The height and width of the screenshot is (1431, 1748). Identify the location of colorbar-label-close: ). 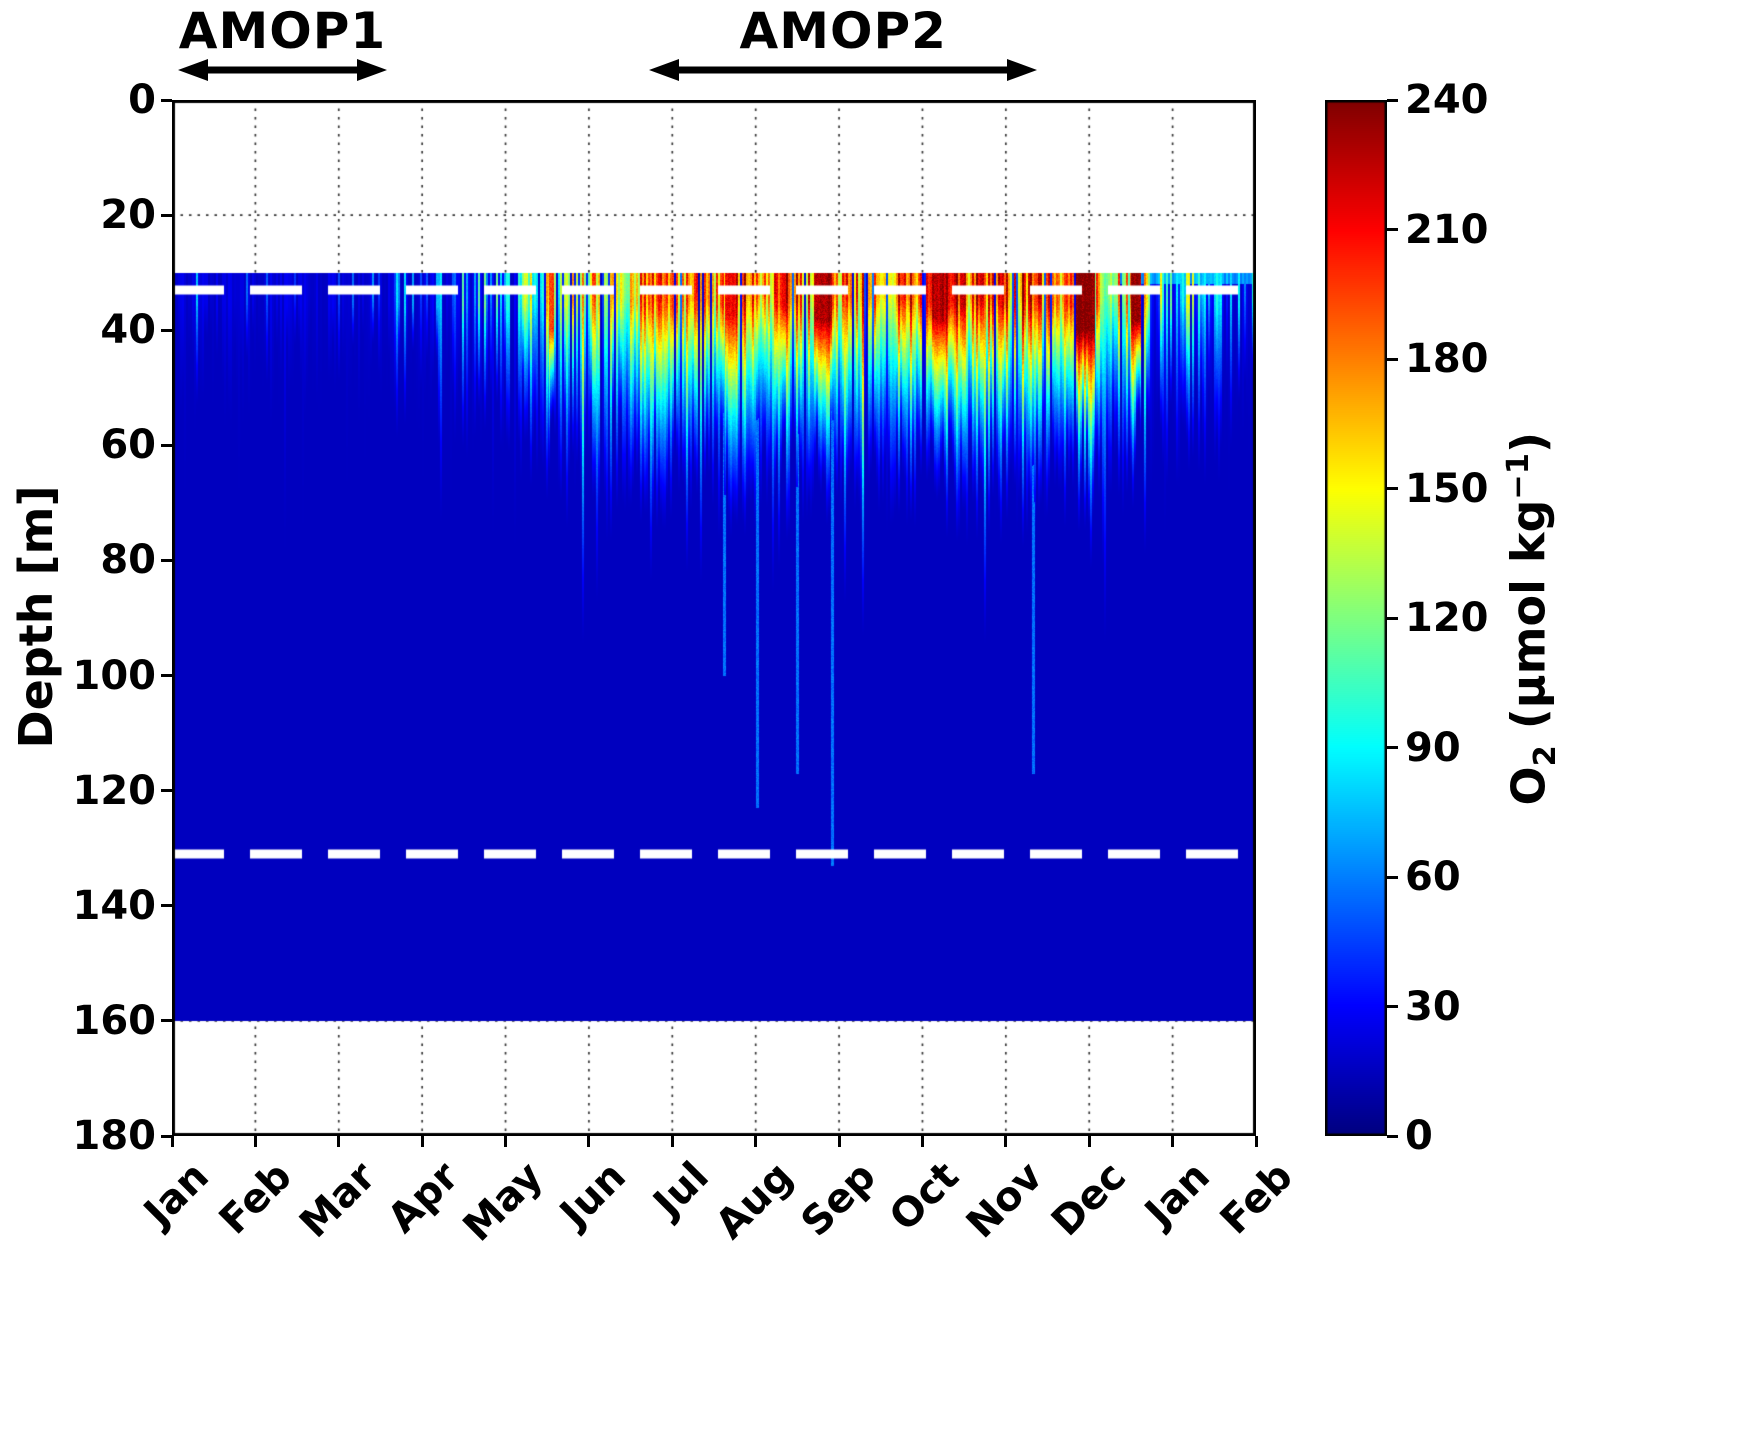
(1528, 442).